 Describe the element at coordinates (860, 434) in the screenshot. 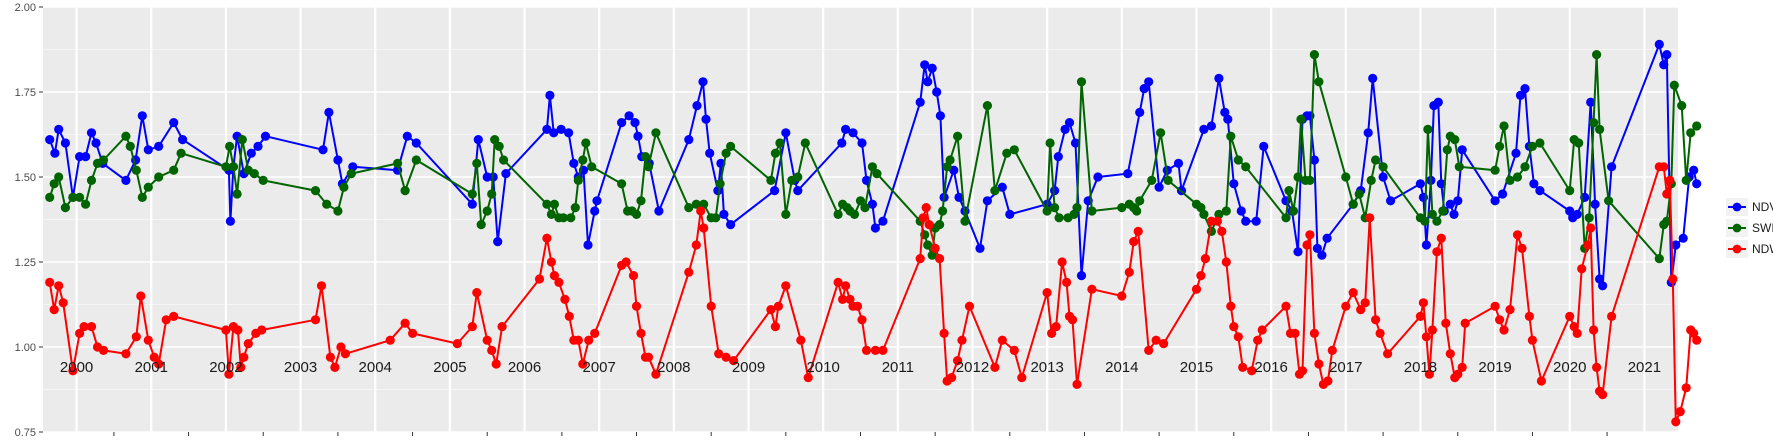

I see `x-axis-ticks` at that location.